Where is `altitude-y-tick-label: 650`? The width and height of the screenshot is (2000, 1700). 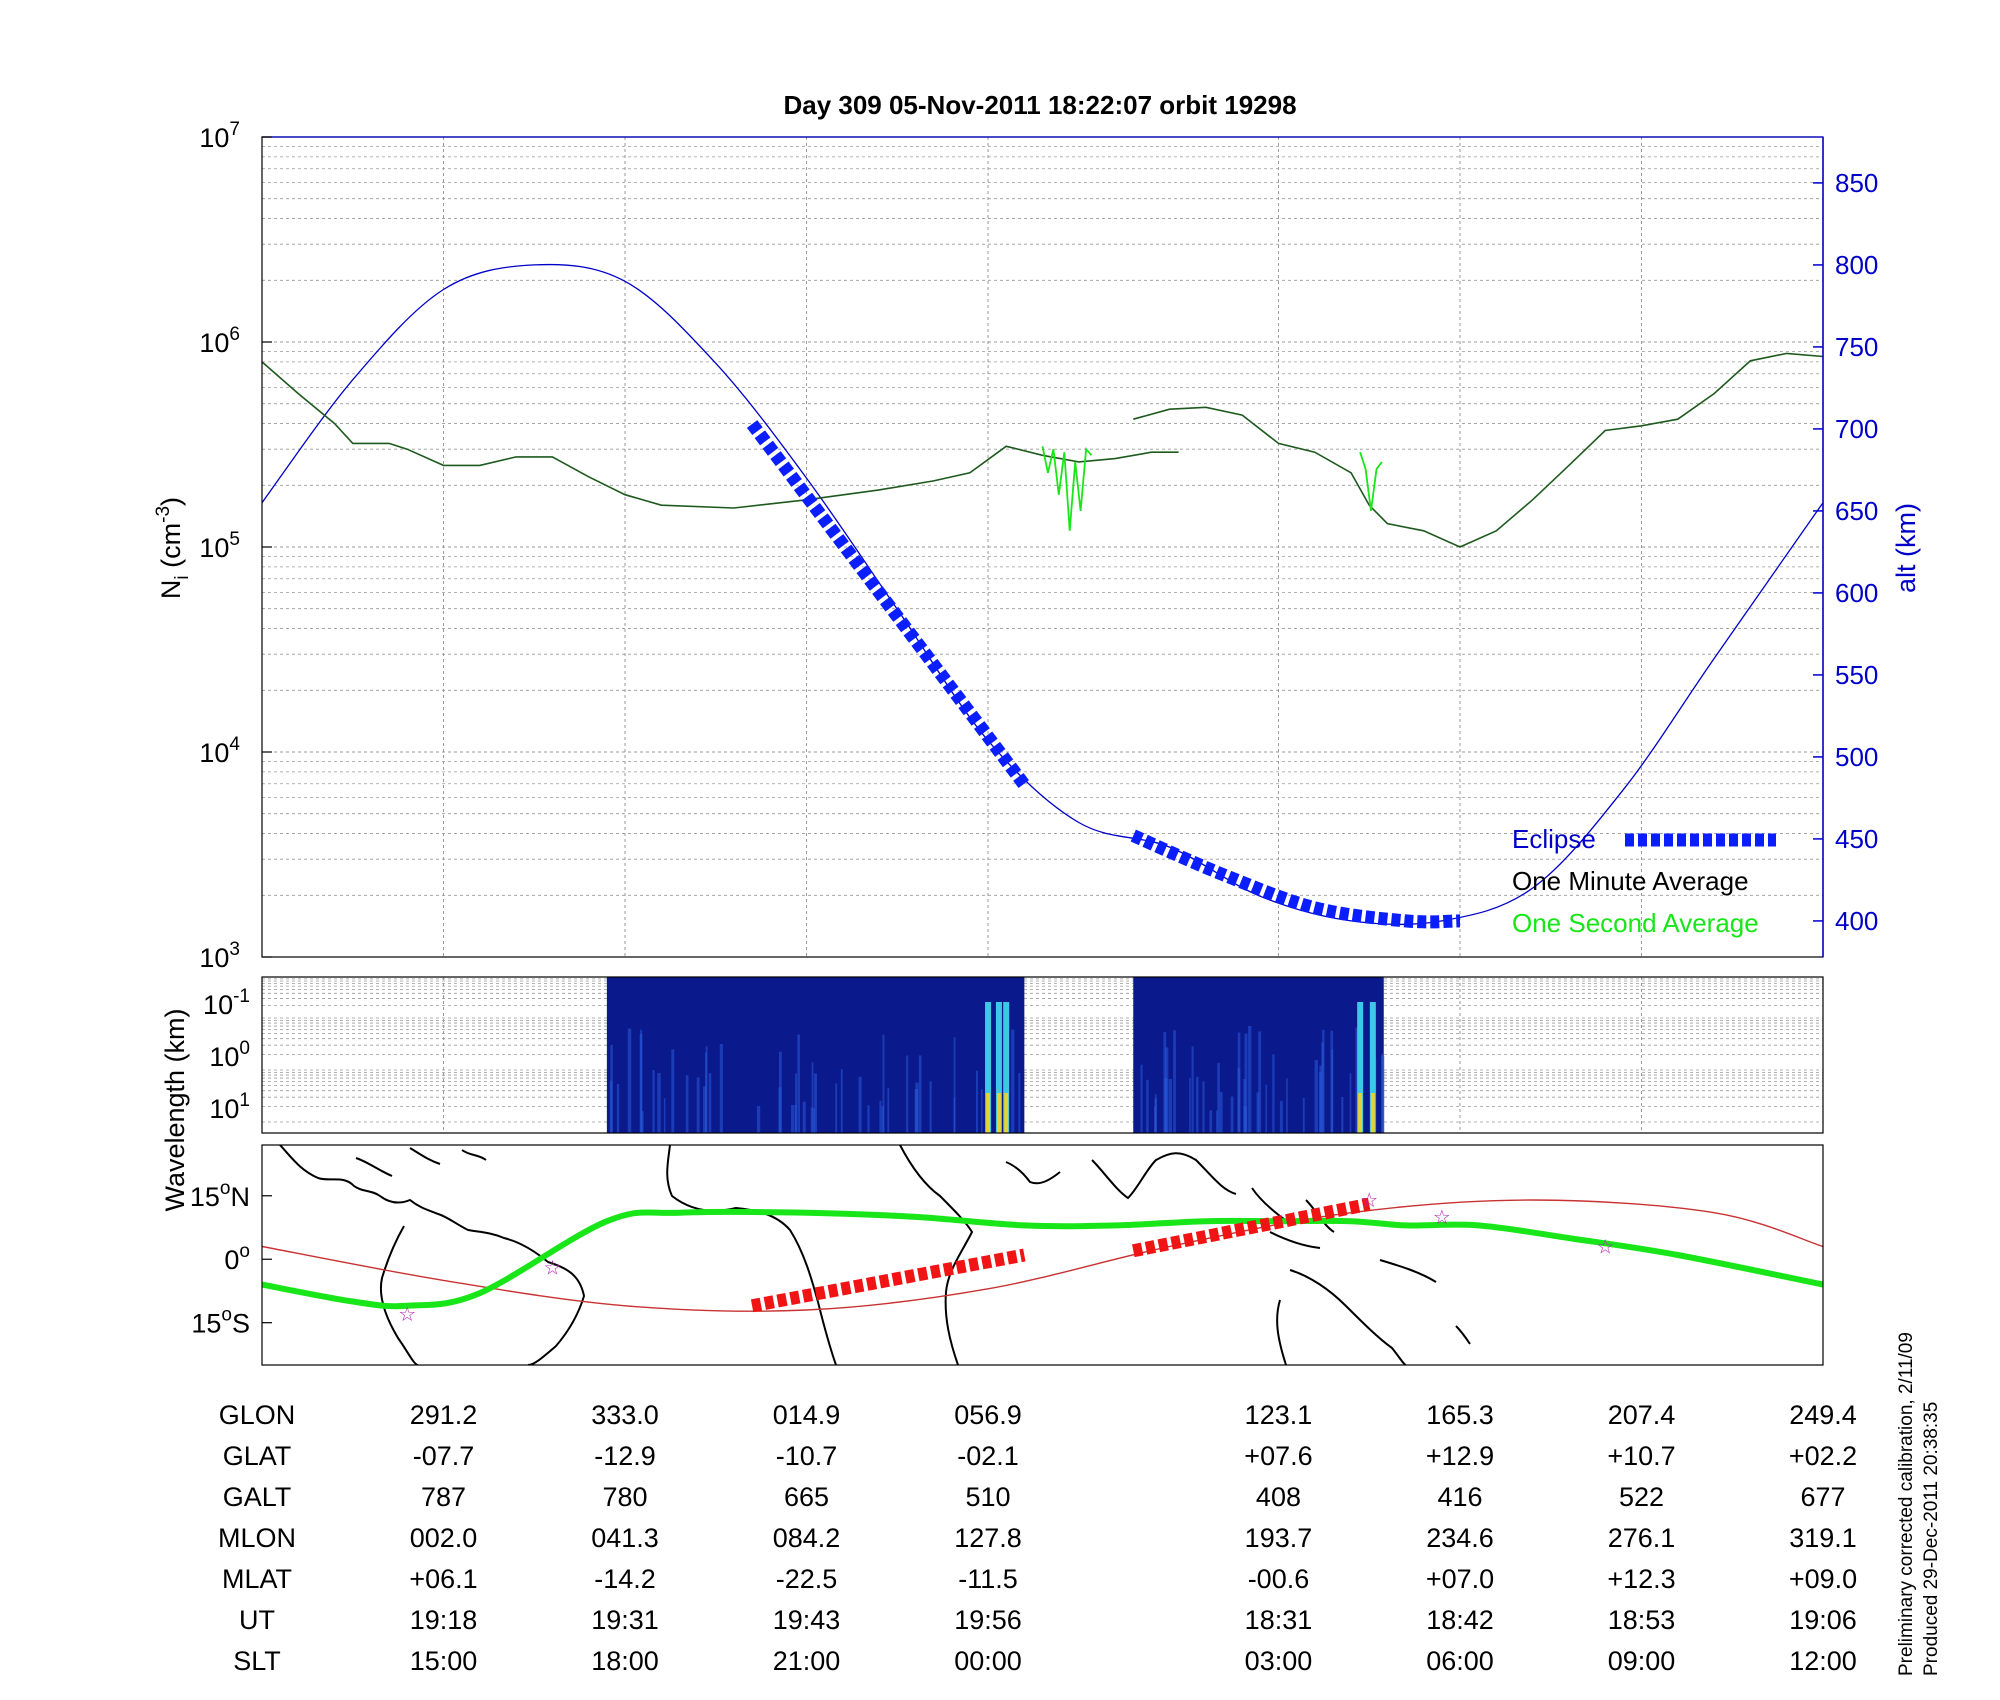
altitude-y-tick-label: 650 is located at coordinates (1856, 511).